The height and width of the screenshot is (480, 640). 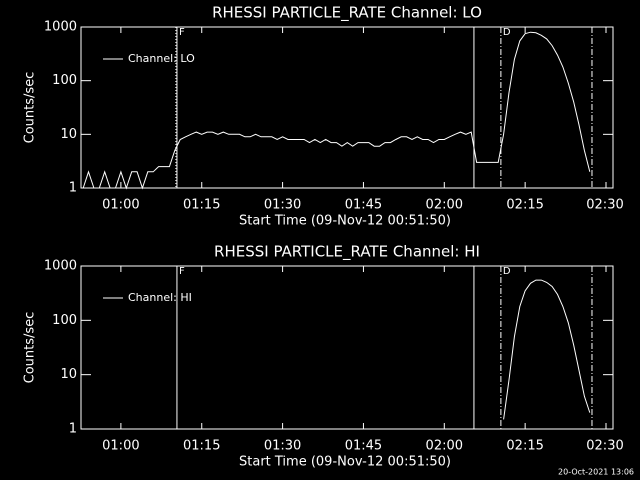 I want to click on chart-title: RHESSI PARTICLE_RATE Channel: HI, so click(x=347, y=252).